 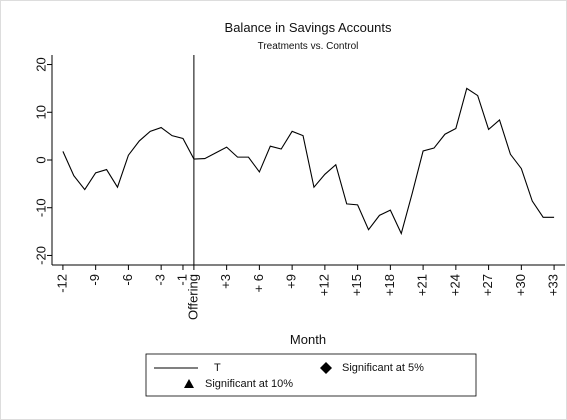 What do you see at coordinates (94, 280) in the screenshot?
I see `x-tick-label: -9` at bounding box center [94, 280].